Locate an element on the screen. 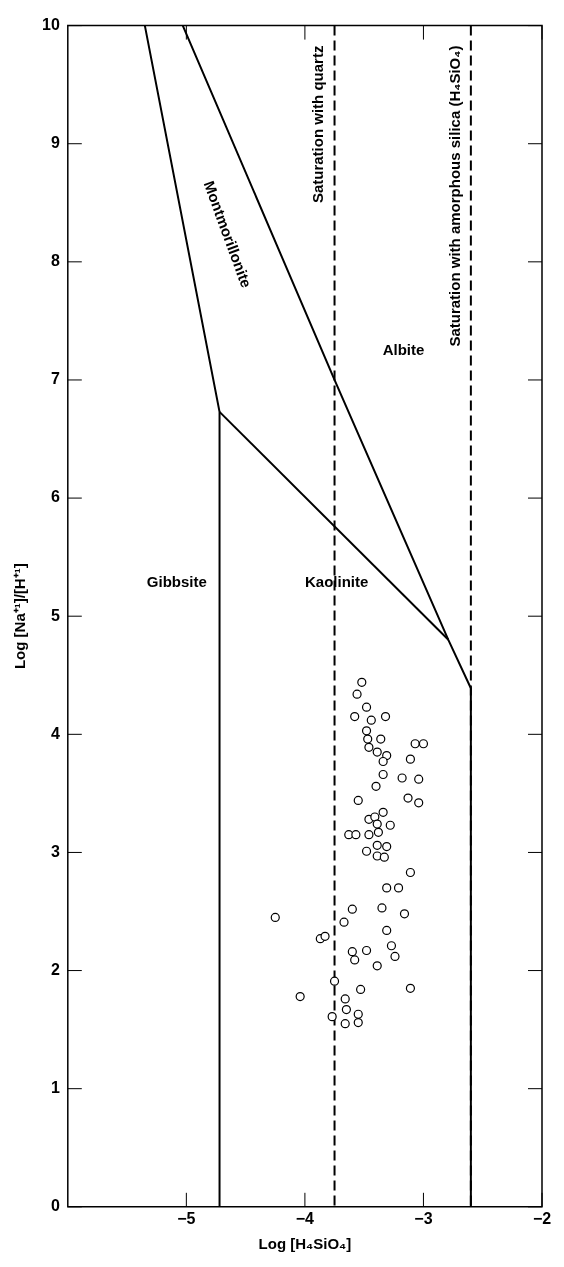 Image resolution: width=564 pixels, height=1267 pixels. y-tick-label: 1 is located at coordinates (55, 1088).